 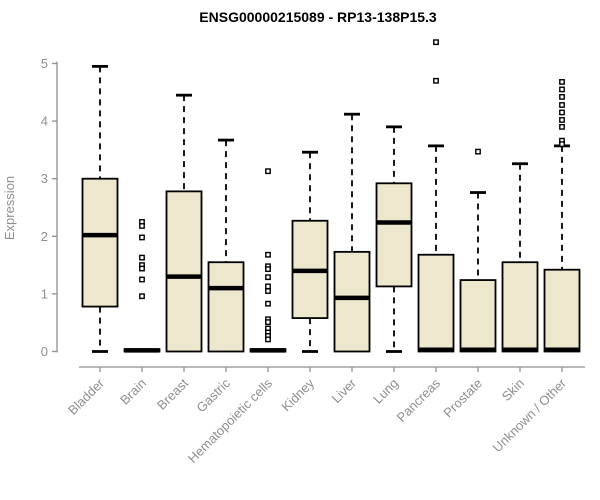 What do you see at coordinates (44, 178) in the screenshot?
I see `y-tick-label: 3` at bounding box center [44, 178].